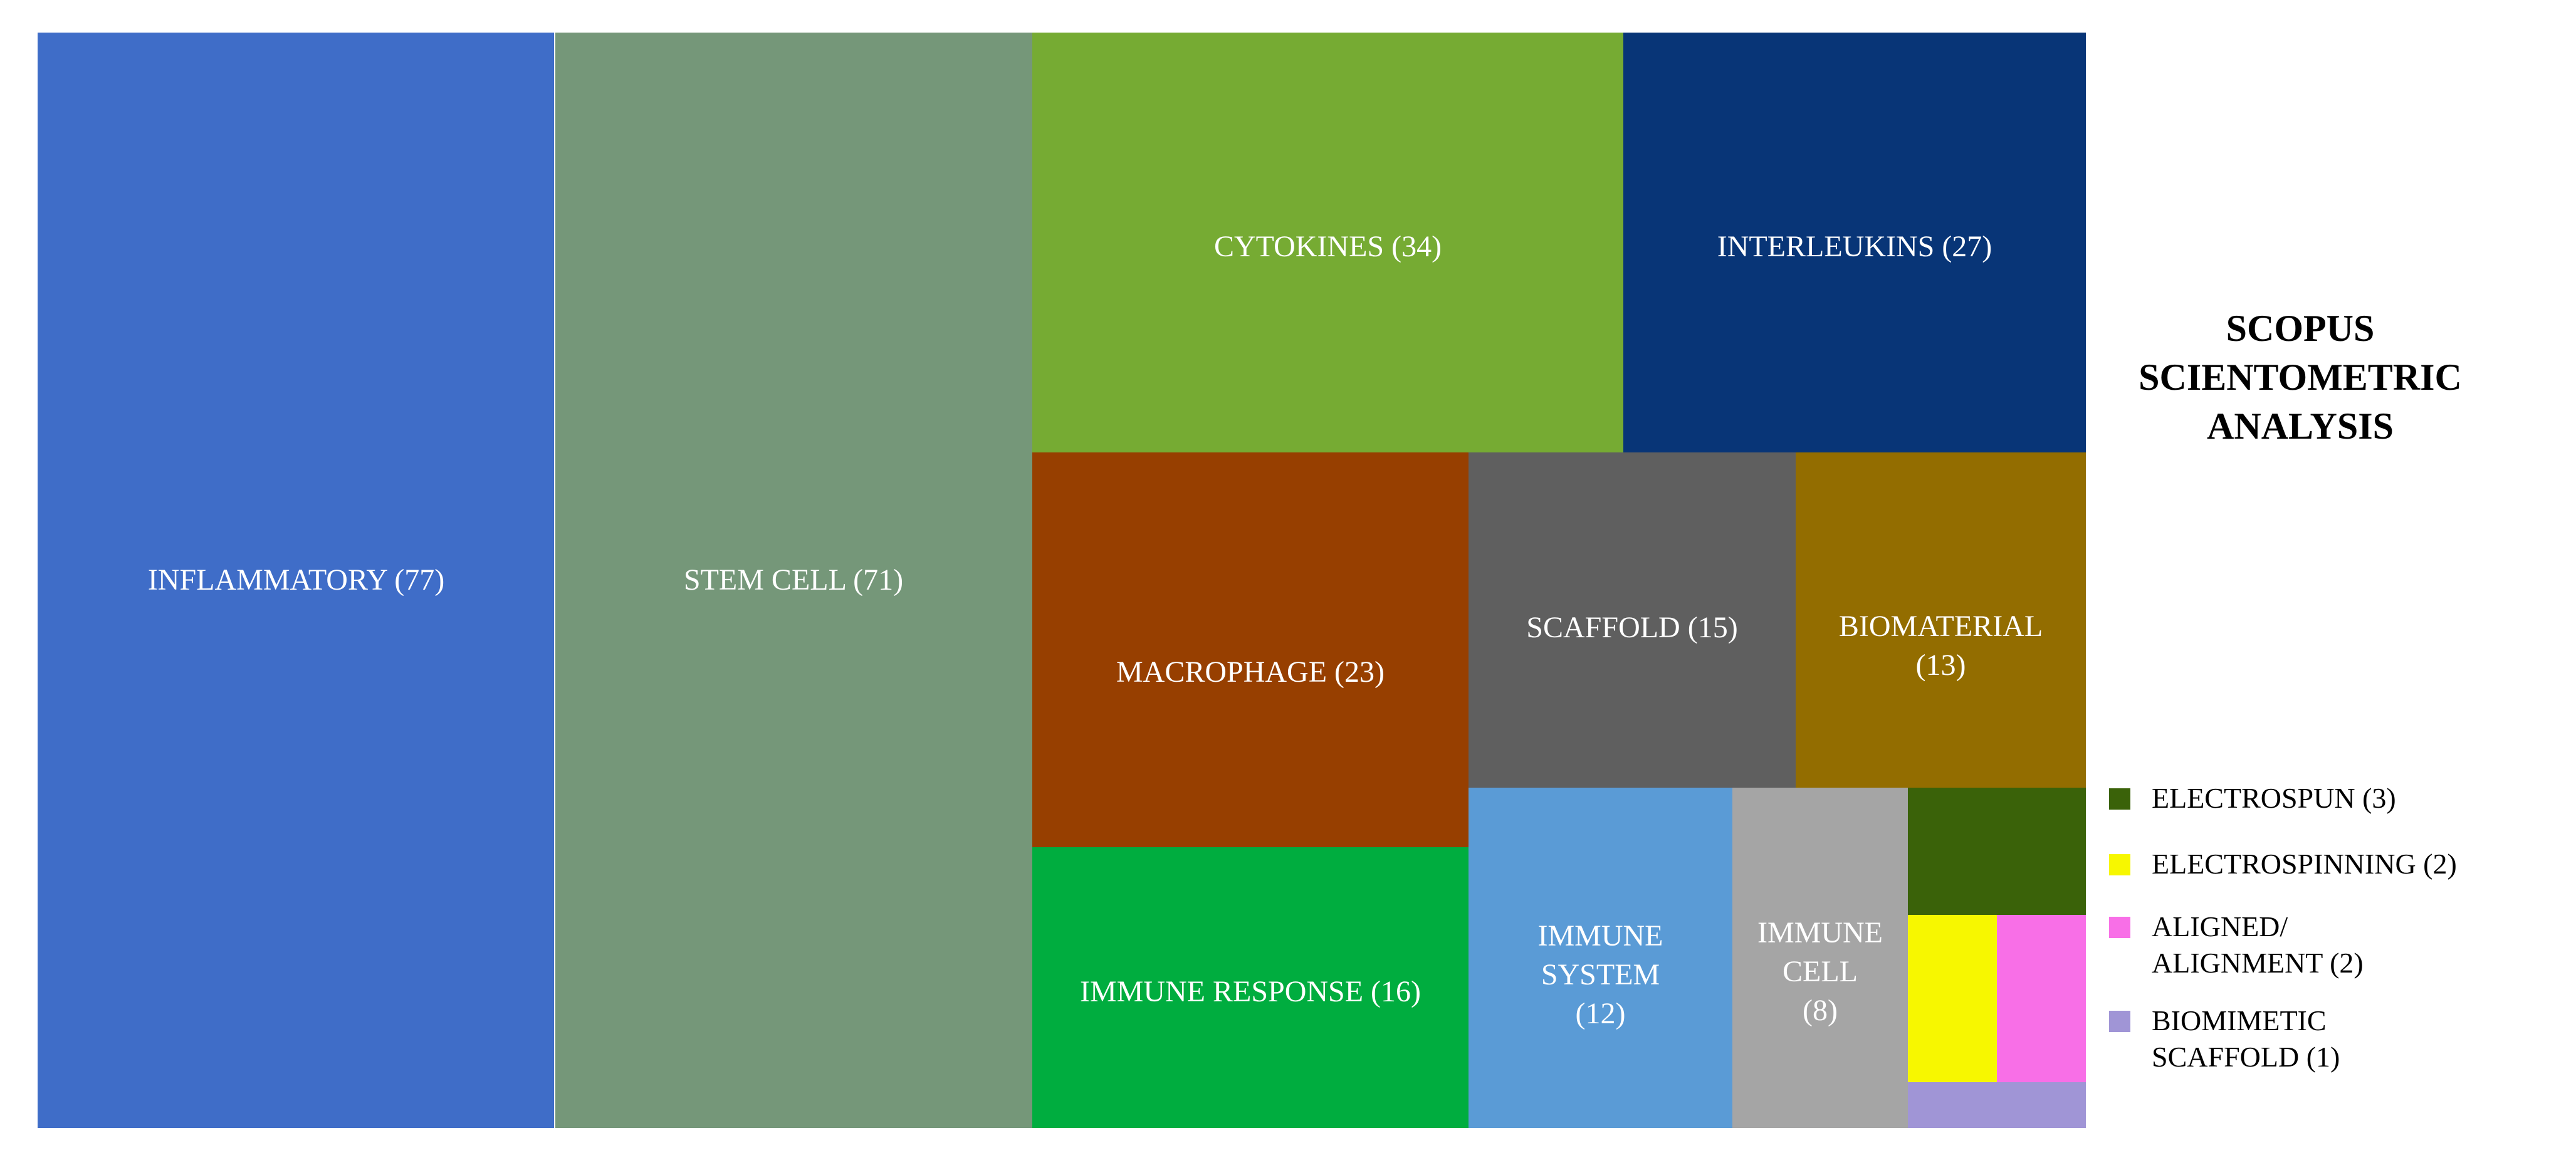 This screenshot has width=2576, height=1153. I want to click on tile-immune-response, so click(1250, 987).